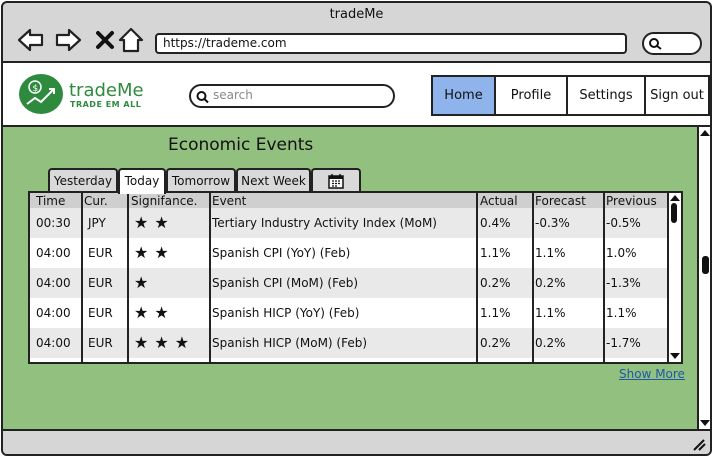  Describe the element at coordinates (495, 223) in the screenshot. I see `cell-actual: 0.4%` at that location.